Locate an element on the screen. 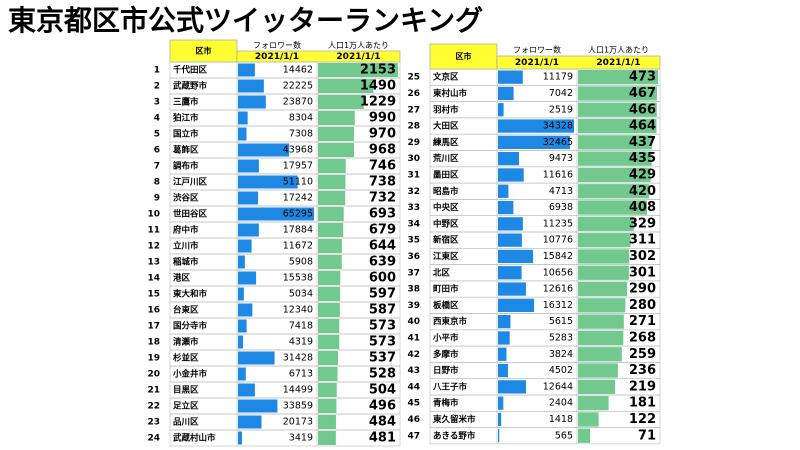 The image size is (800, 450). per10k-value: 271 is located at coordinates (642, 321).